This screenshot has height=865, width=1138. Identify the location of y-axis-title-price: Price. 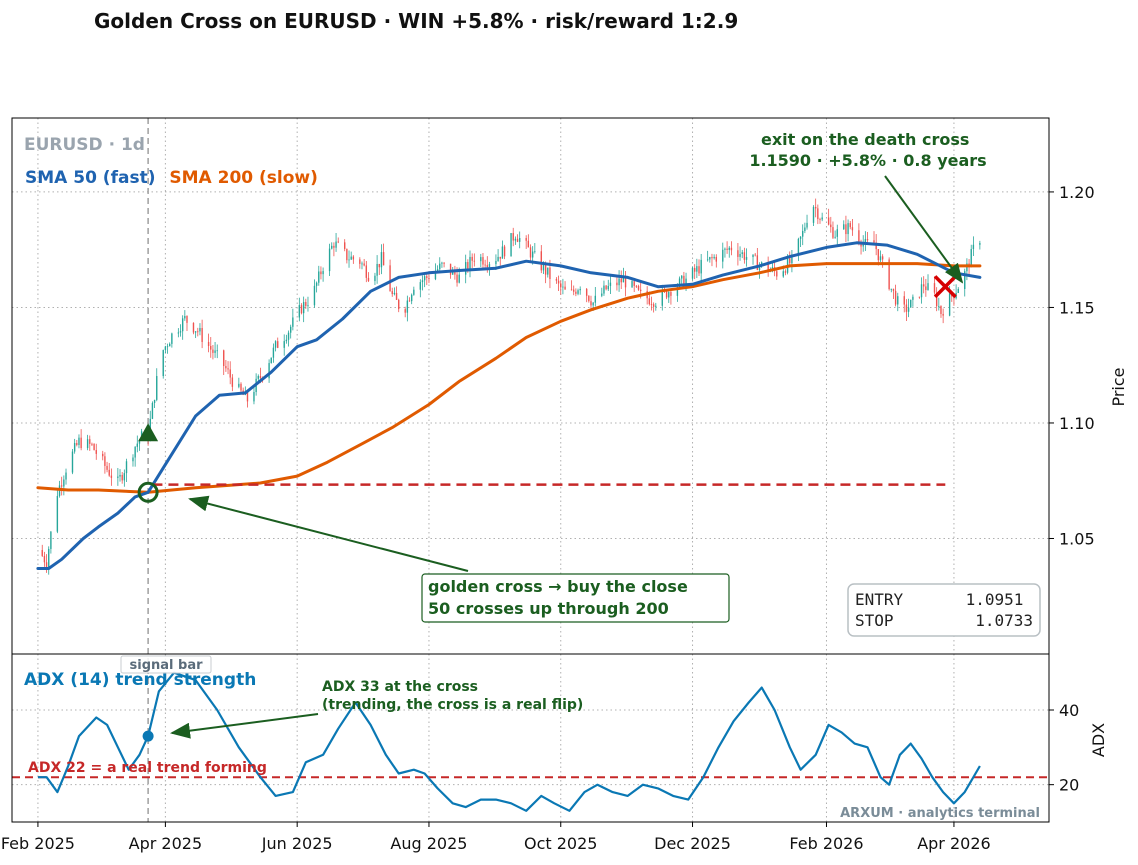
(1118, 386).